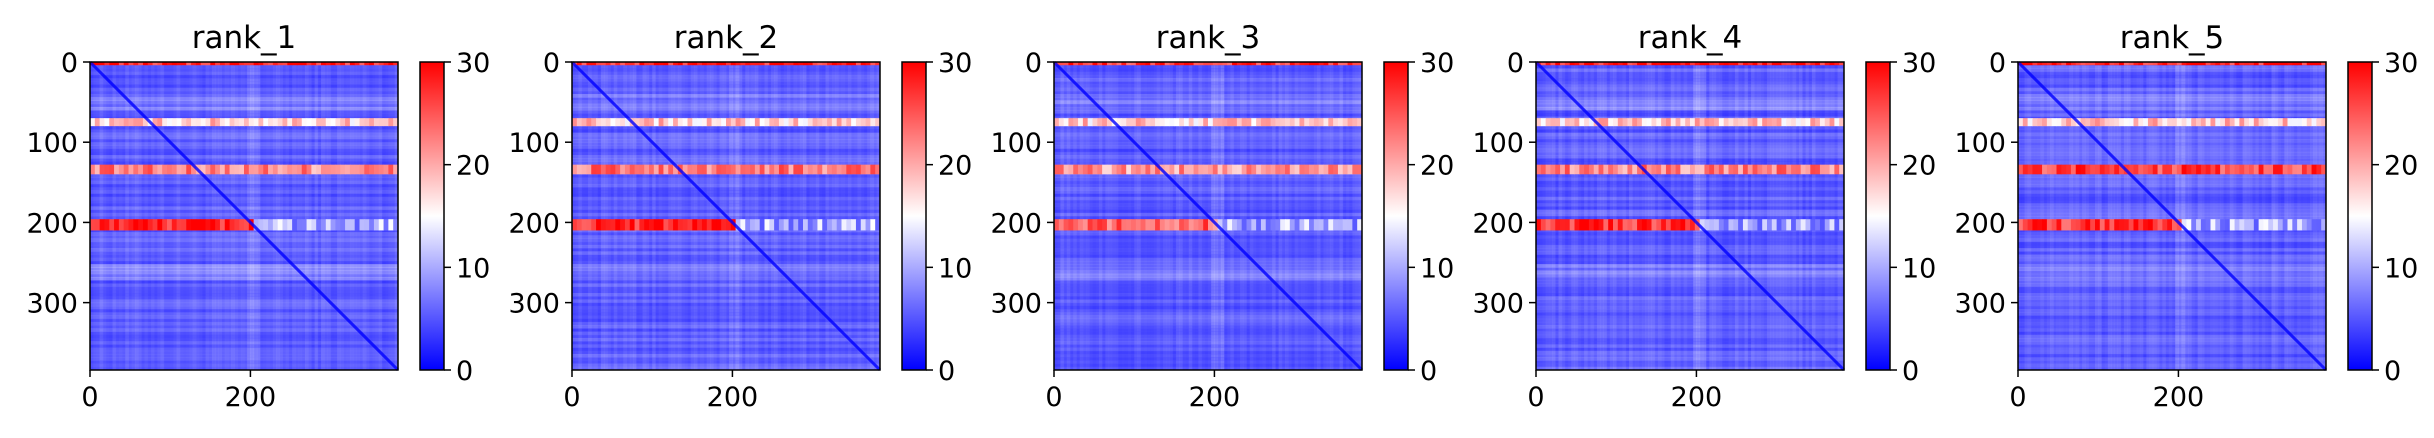 This screenshot has height=438, width=2434. Describe the element at coordinates (1053, 397) in the screenshot. I see `x-tick-label: 0` at that location.